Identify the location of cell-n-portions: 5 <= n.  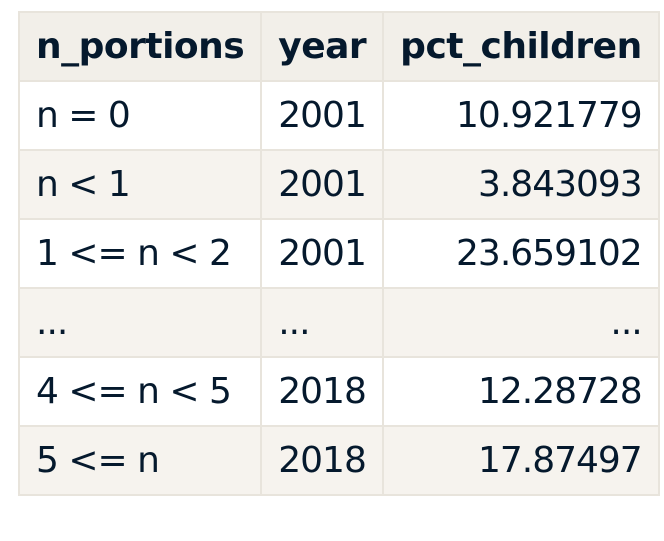
(140, 460).